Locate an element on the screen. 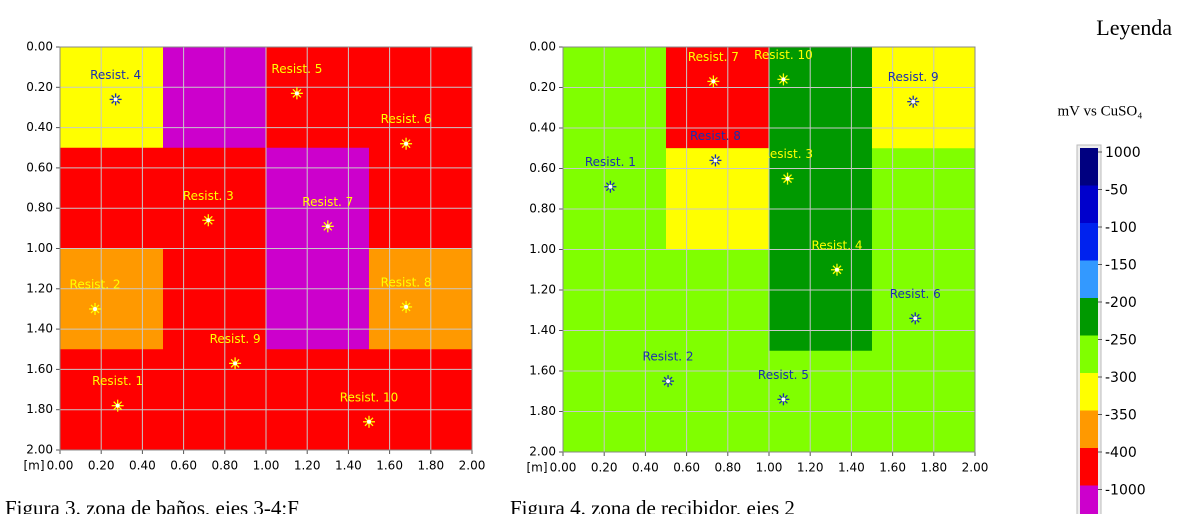 The width and height of the screenshot is (1180, 514). point-label: Resist. 1 is located at coordinates (610, 162).